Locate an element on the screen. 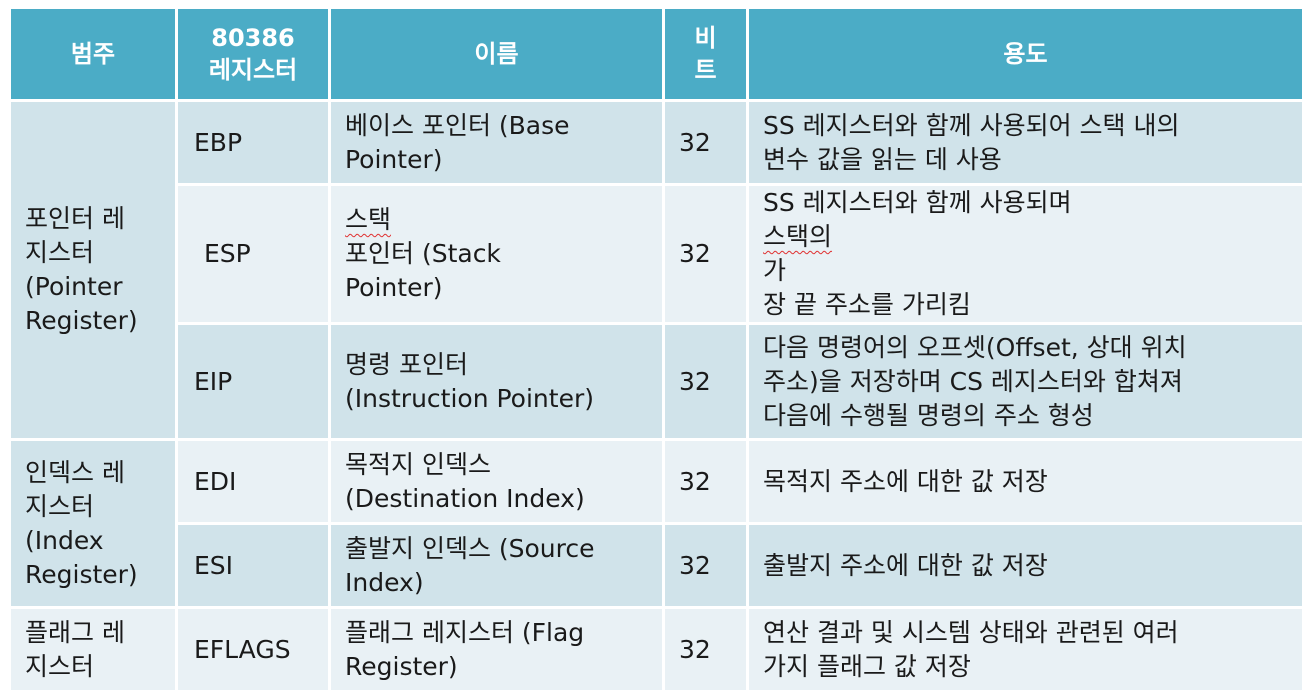 The width and height of the screenshot is (1308, 693). category-index-register: 인덱스 레 지스터 (Index Register) is located at coordinates (93, 523).